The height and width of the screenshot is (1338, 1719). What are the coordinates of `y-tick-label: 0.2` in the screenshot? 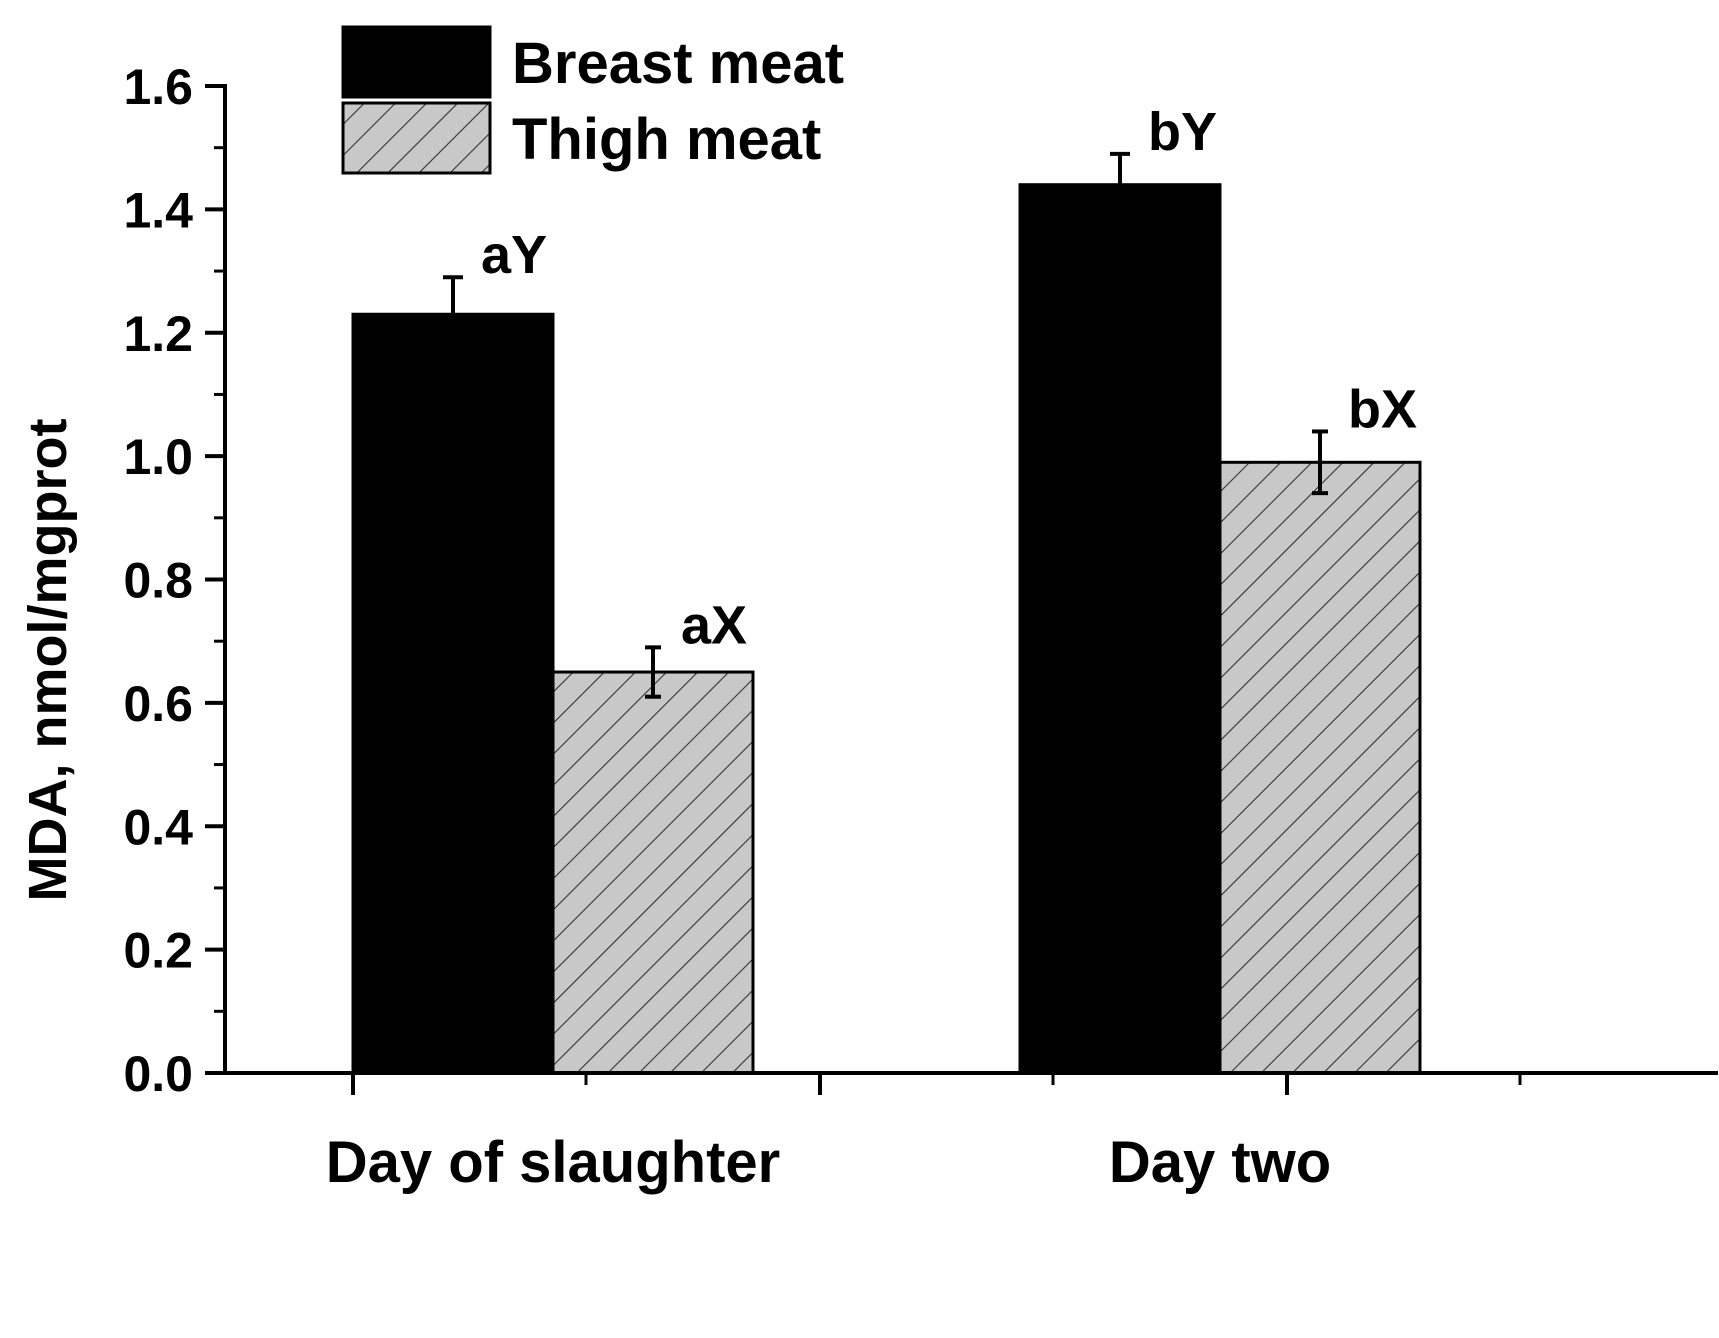 It's located at (158, 951).